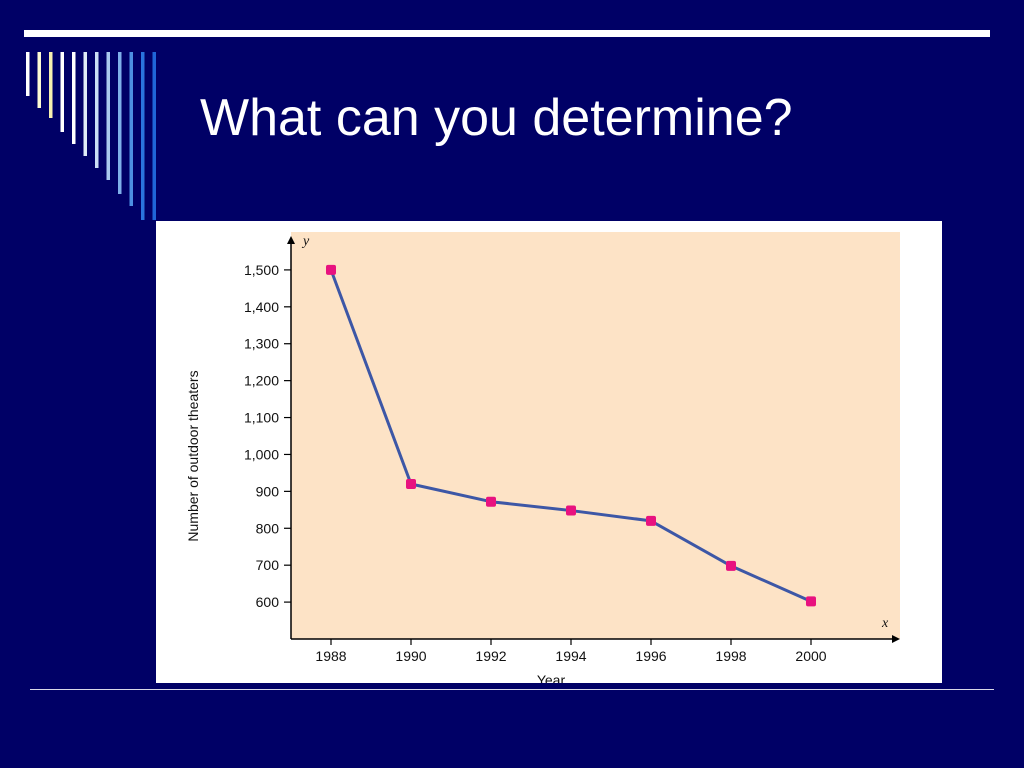  I want to click on y-tick-label: 1,300, so click(261, 344).